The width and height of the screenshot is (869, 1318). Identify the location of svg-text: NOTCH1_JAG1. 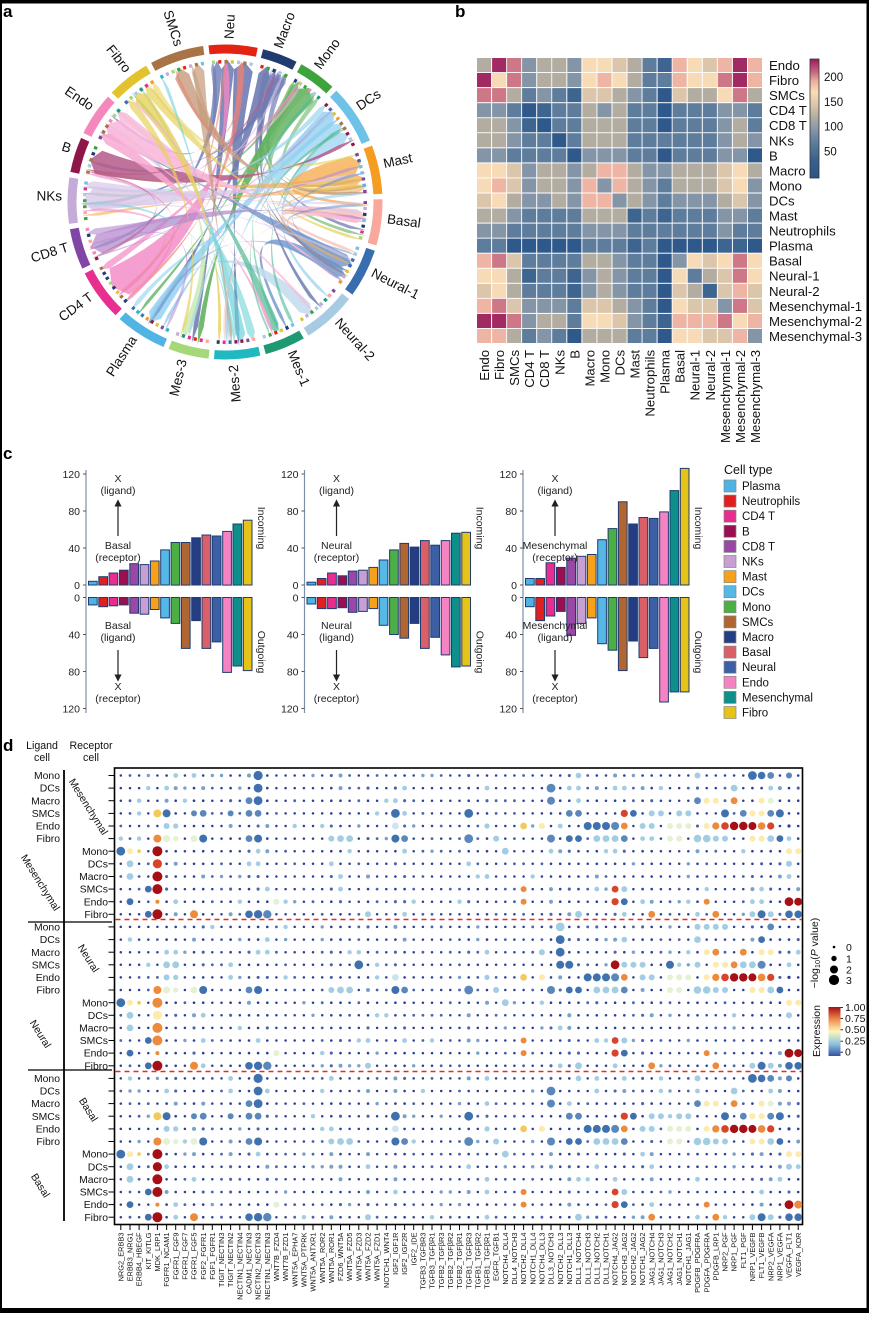
(688, 1259).